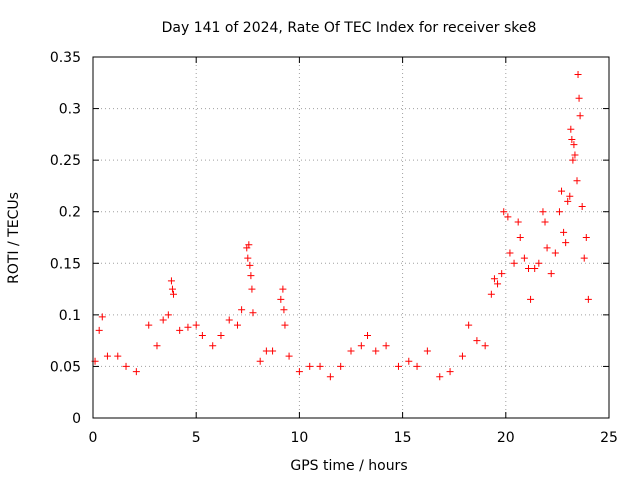 The height and width of the screenshot is (480, 640). Describe the element at coordinates (65, 264) in the screenshot. I see `y-tick-label-3: 0.15` at that location.